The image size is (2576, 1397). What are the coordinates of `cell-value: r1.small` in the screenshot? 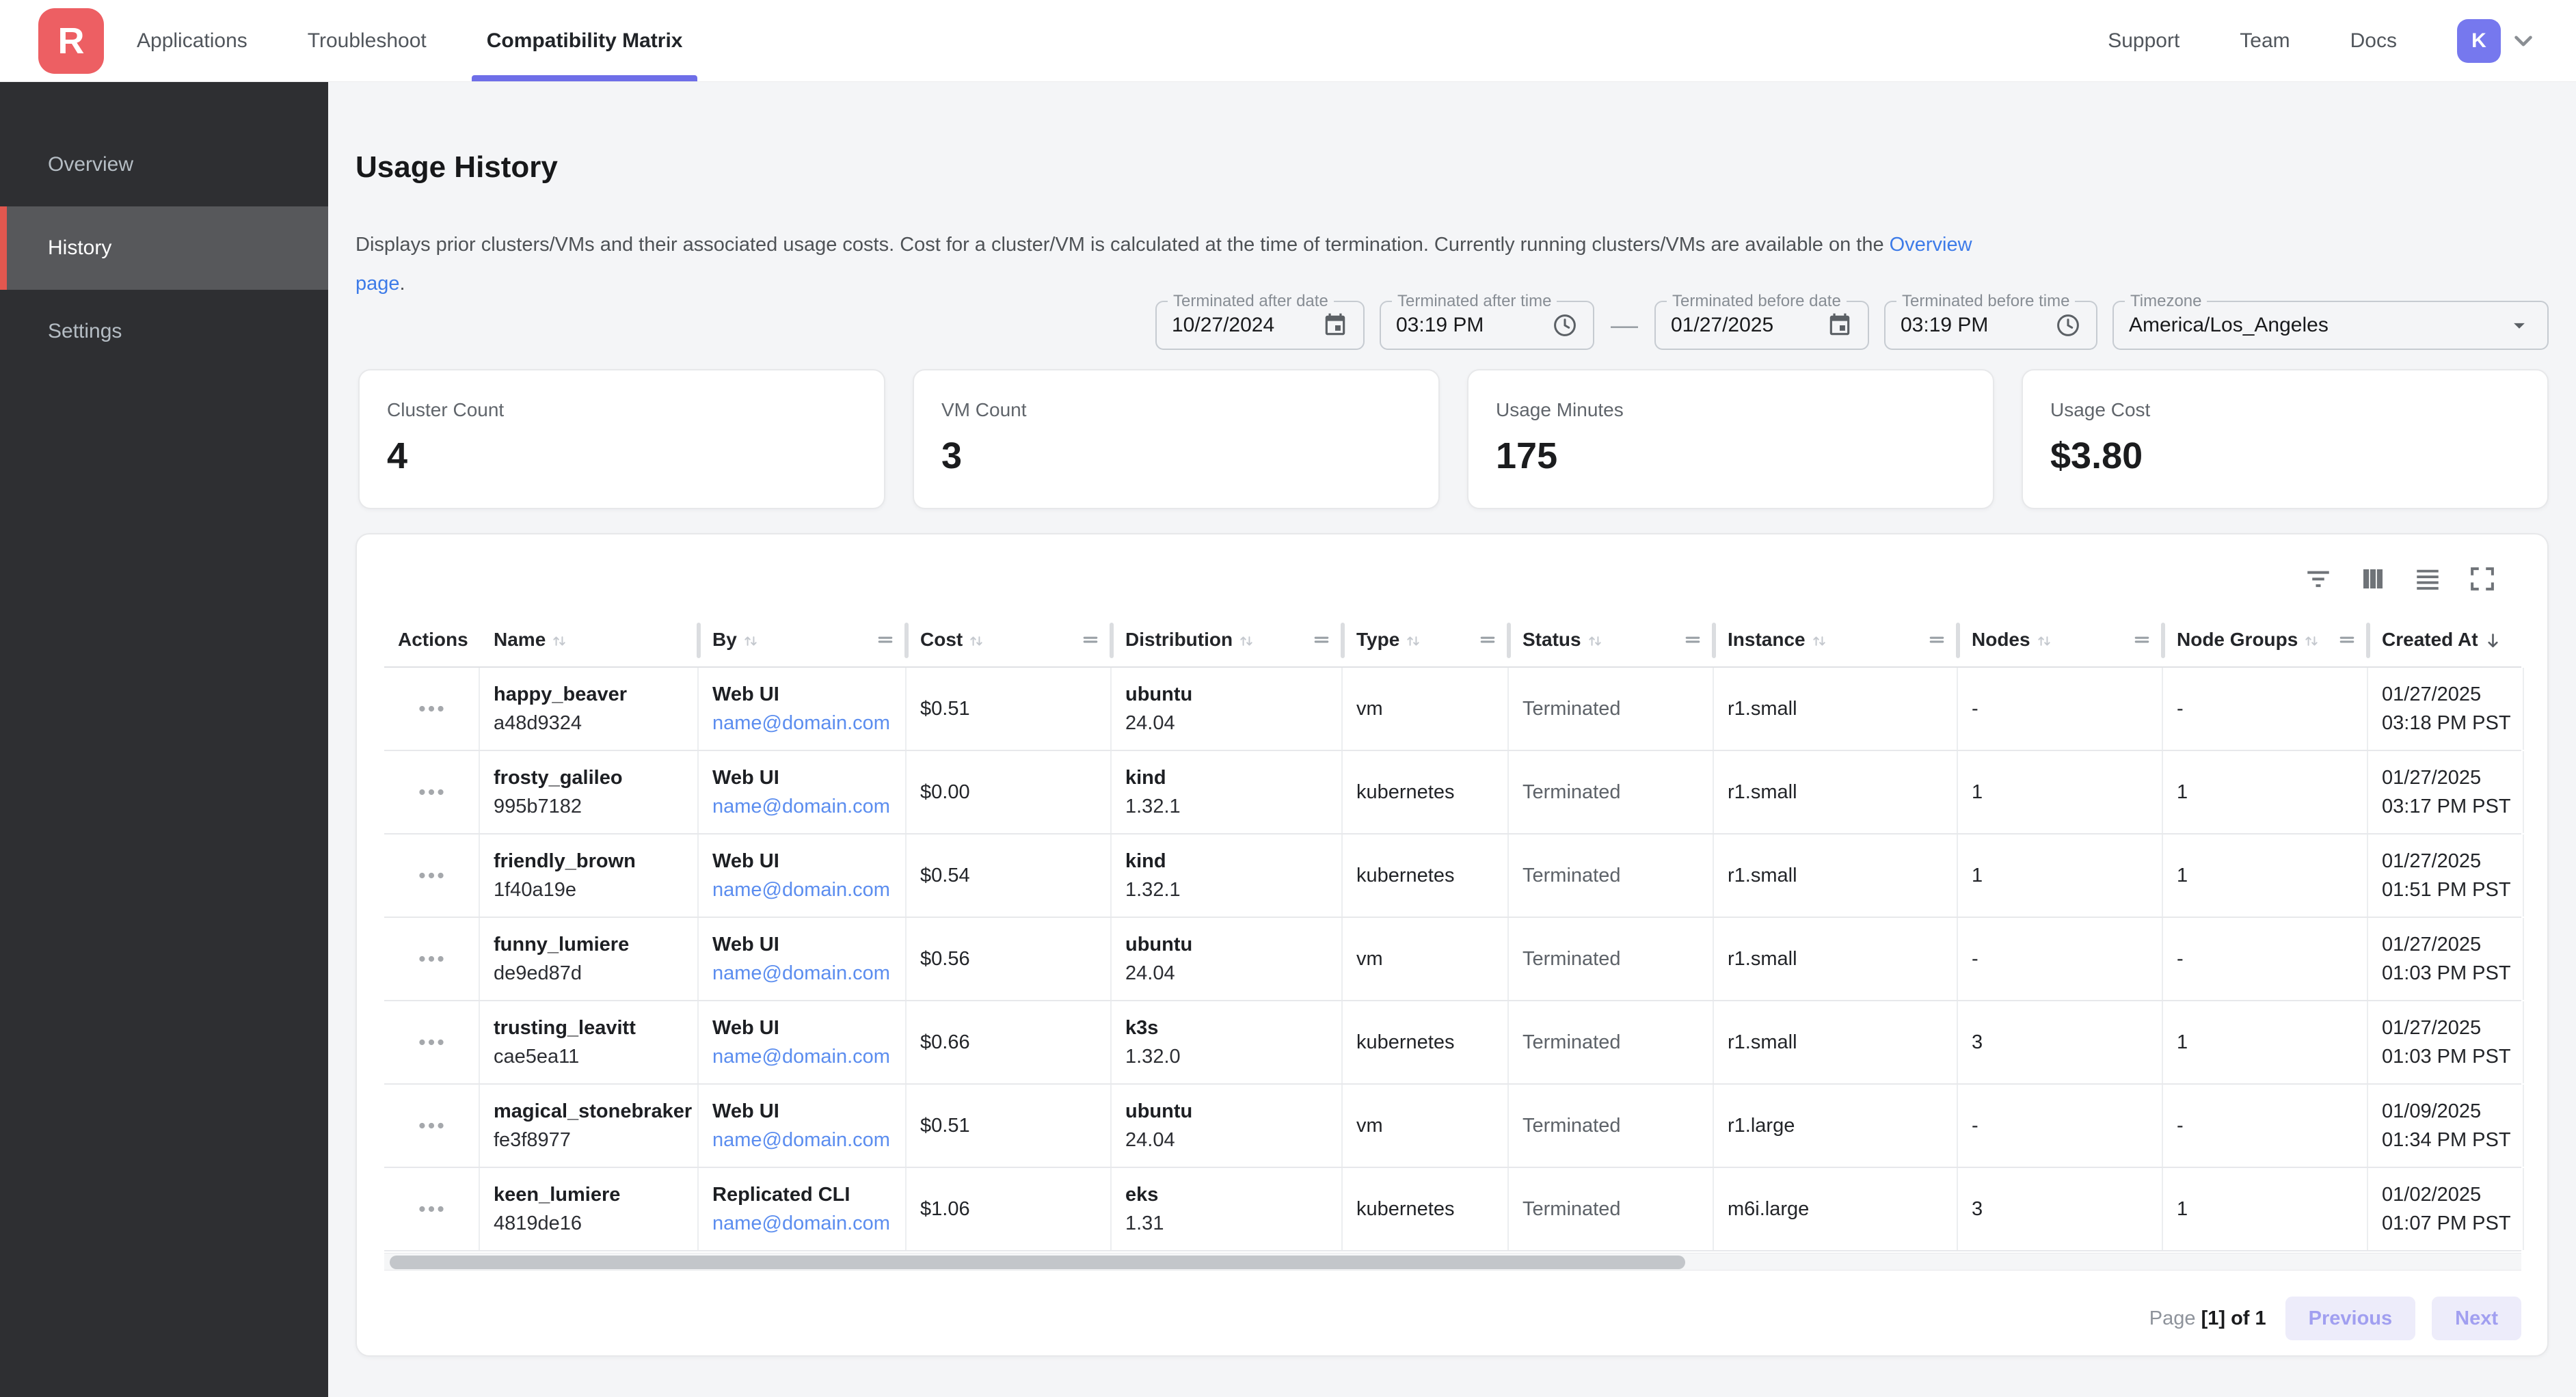 It's located at (1762, 958).